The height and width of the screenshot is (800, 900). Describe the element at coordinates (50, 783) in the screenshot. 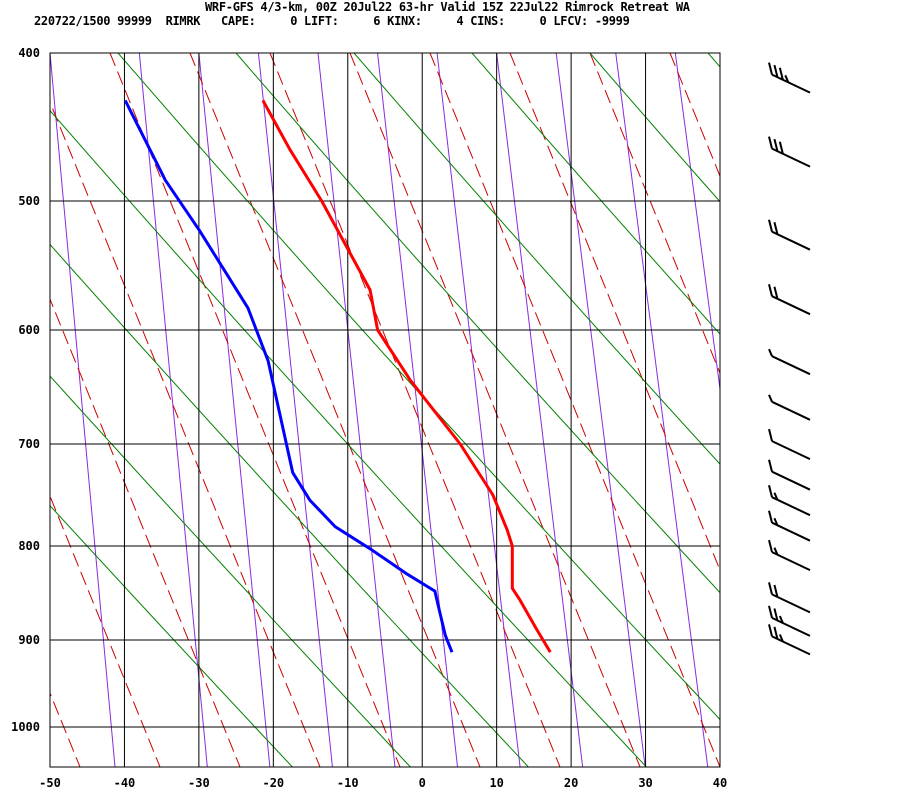

I see `x-tick-label: -50` at that location.